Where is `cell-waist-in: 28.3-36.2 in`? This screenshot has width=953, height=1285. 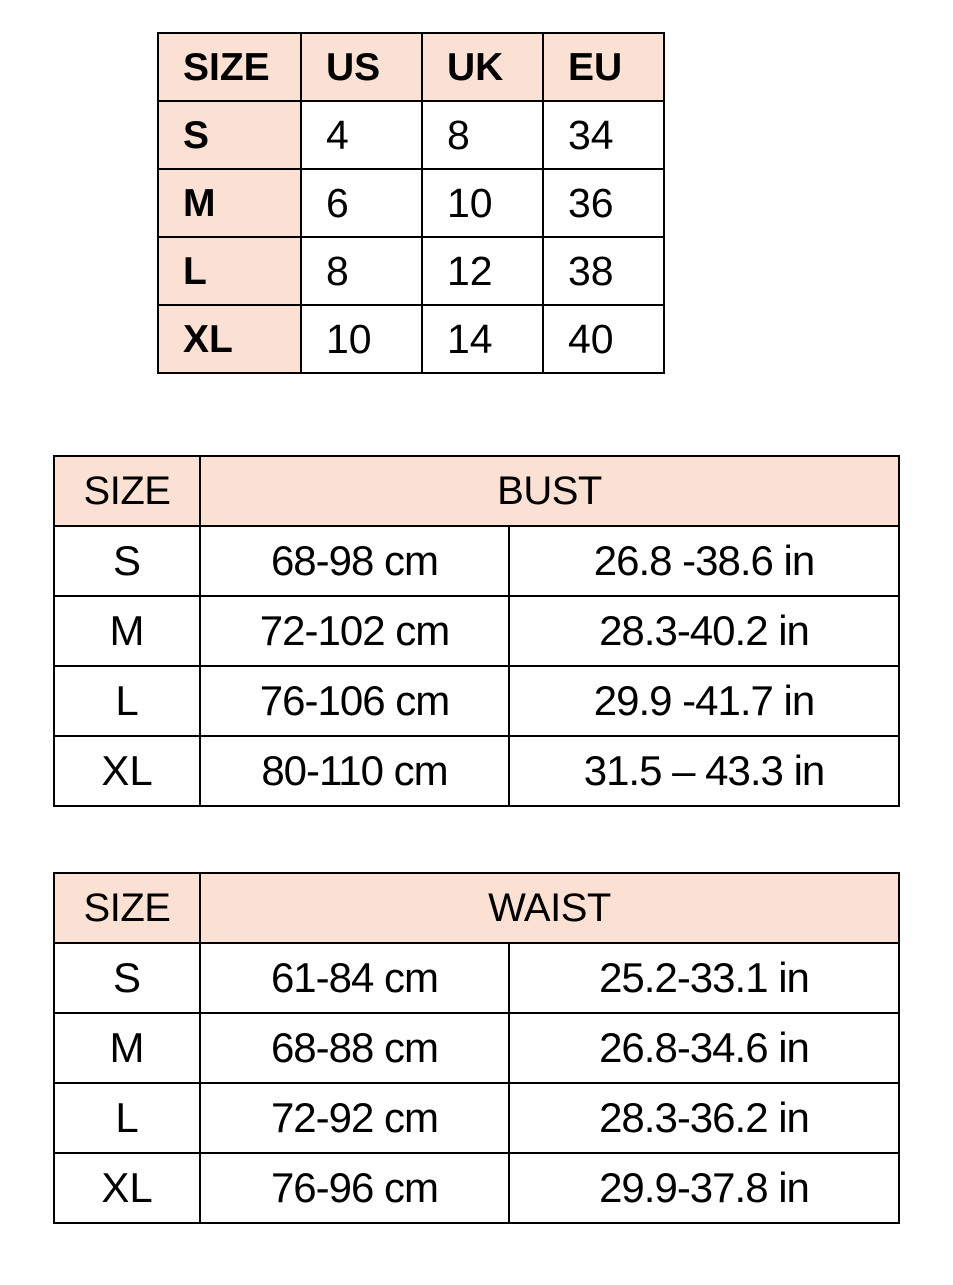 cell-waist-in: 28.3-36.2 in is located at coordinates (704, 1118).